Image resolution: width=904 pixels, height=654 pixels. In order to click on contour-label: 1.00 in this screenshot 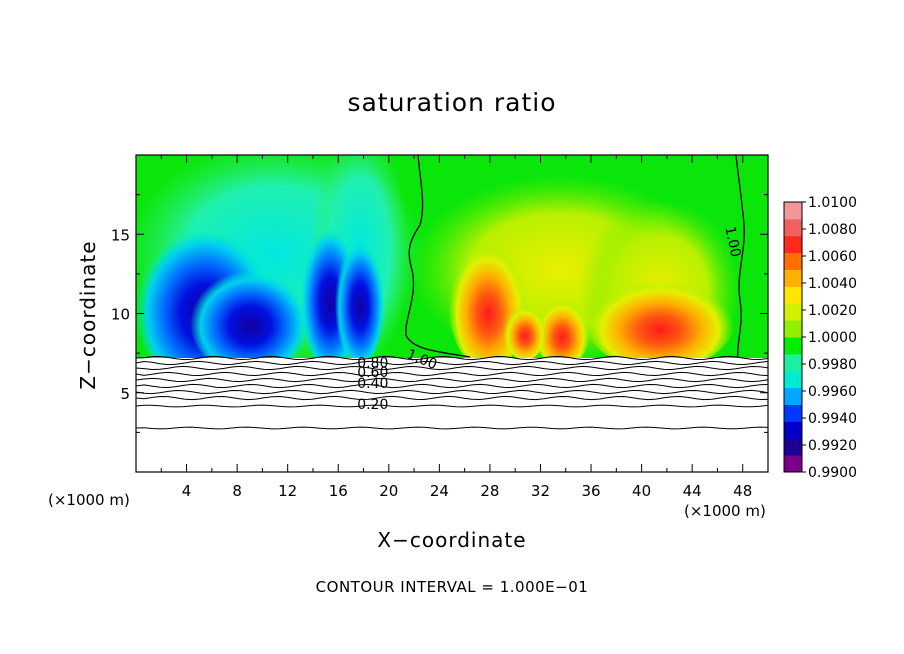, I will do `click(732, 242)`.